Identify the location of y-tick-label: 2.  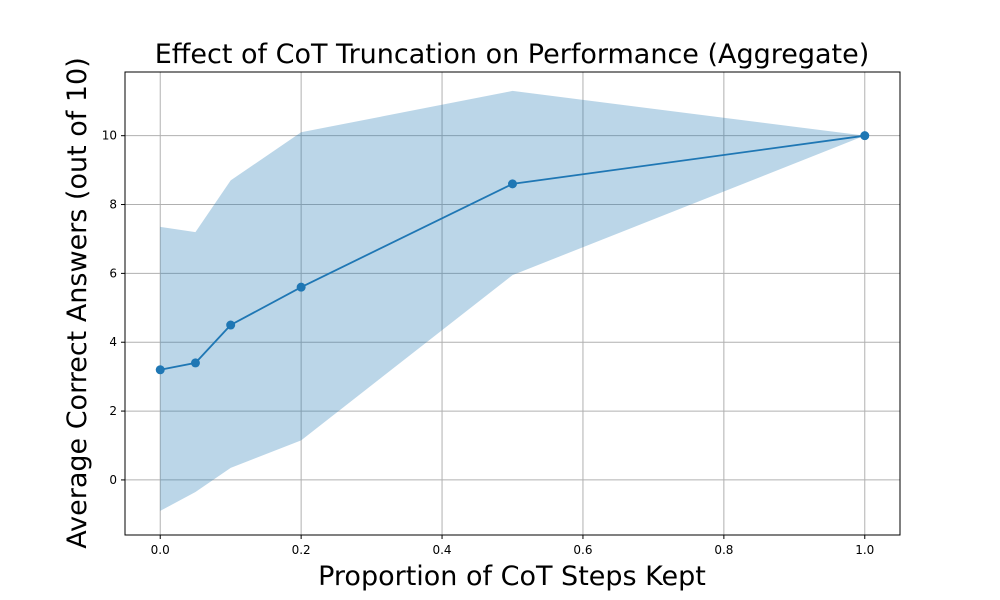
(113, 411).